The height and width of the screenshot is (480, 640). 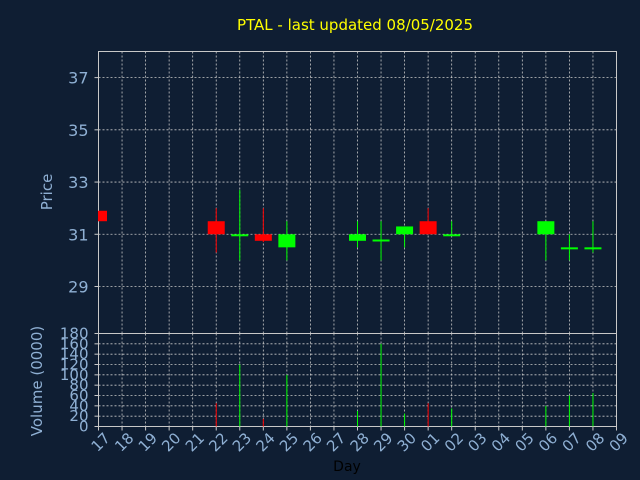 I want to click on x-tick-label: 28, so click(x=360, y=442).